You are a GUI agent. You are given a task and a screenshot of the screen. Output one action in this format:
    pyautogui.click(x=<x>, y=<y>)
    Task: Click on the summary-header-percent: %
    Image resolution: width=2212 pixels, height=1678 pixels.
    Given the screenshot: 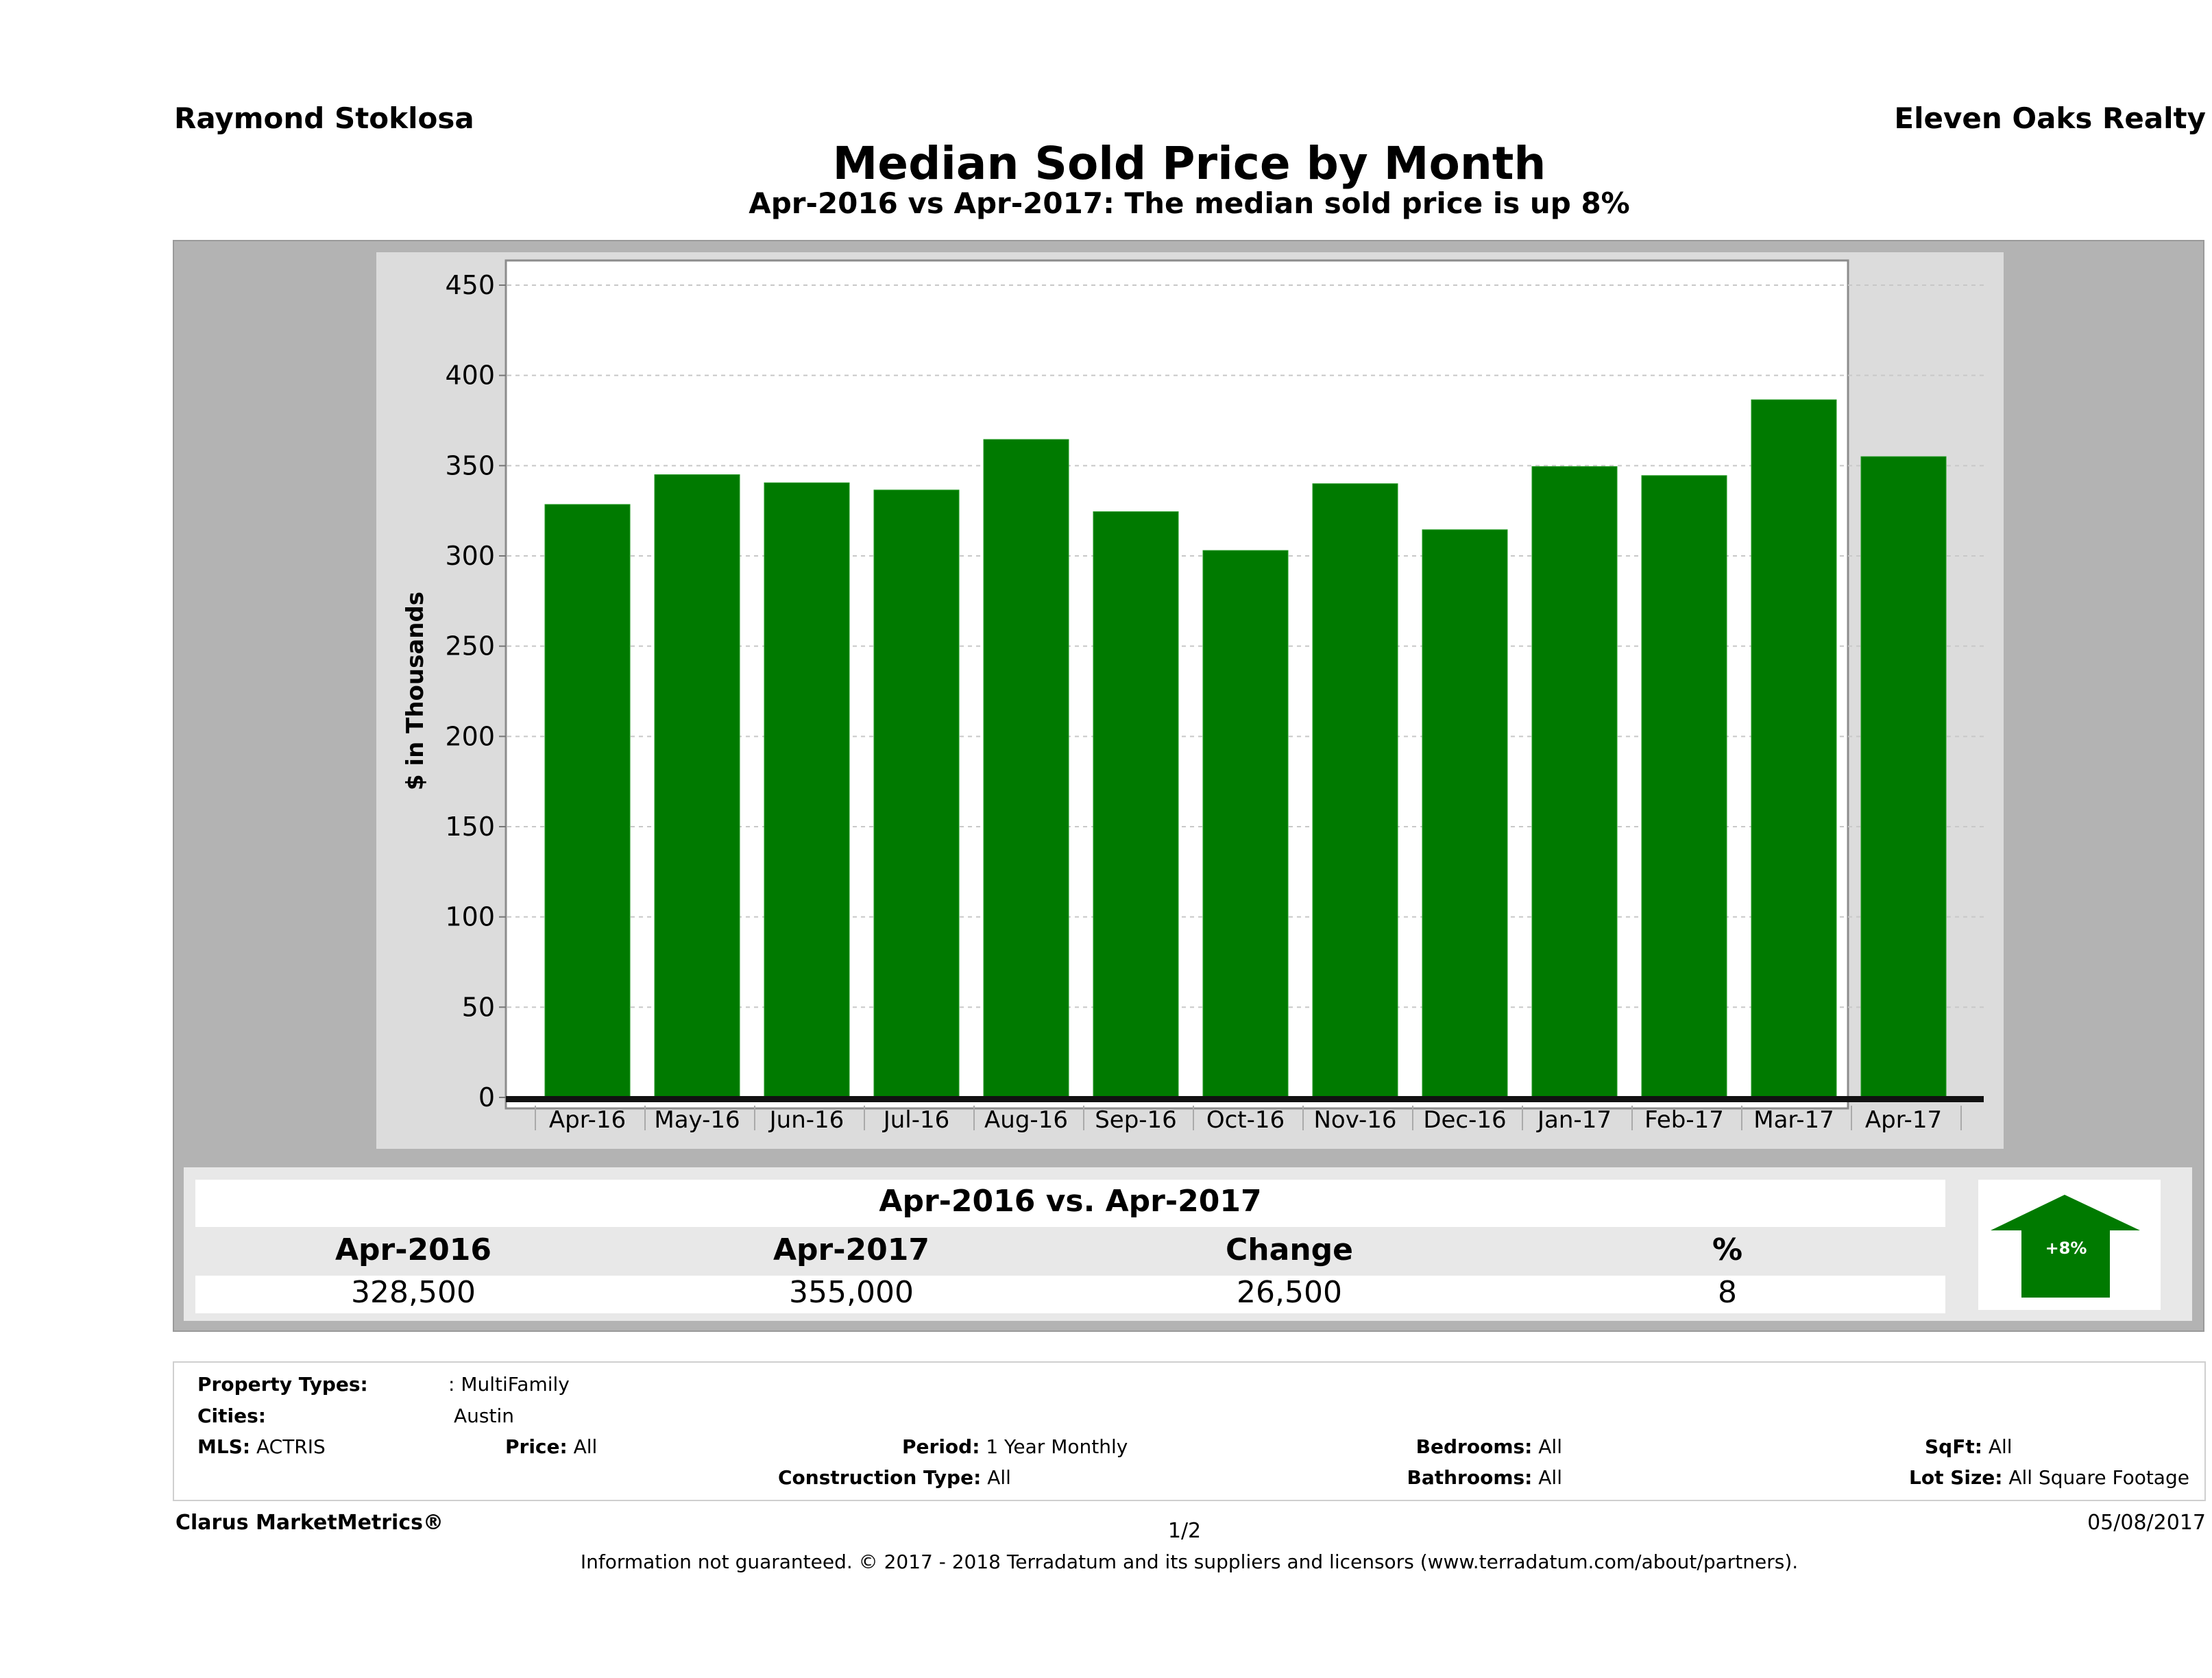 What is the action you would take?
    pyautogui.click(x=1727, y=1249)
    